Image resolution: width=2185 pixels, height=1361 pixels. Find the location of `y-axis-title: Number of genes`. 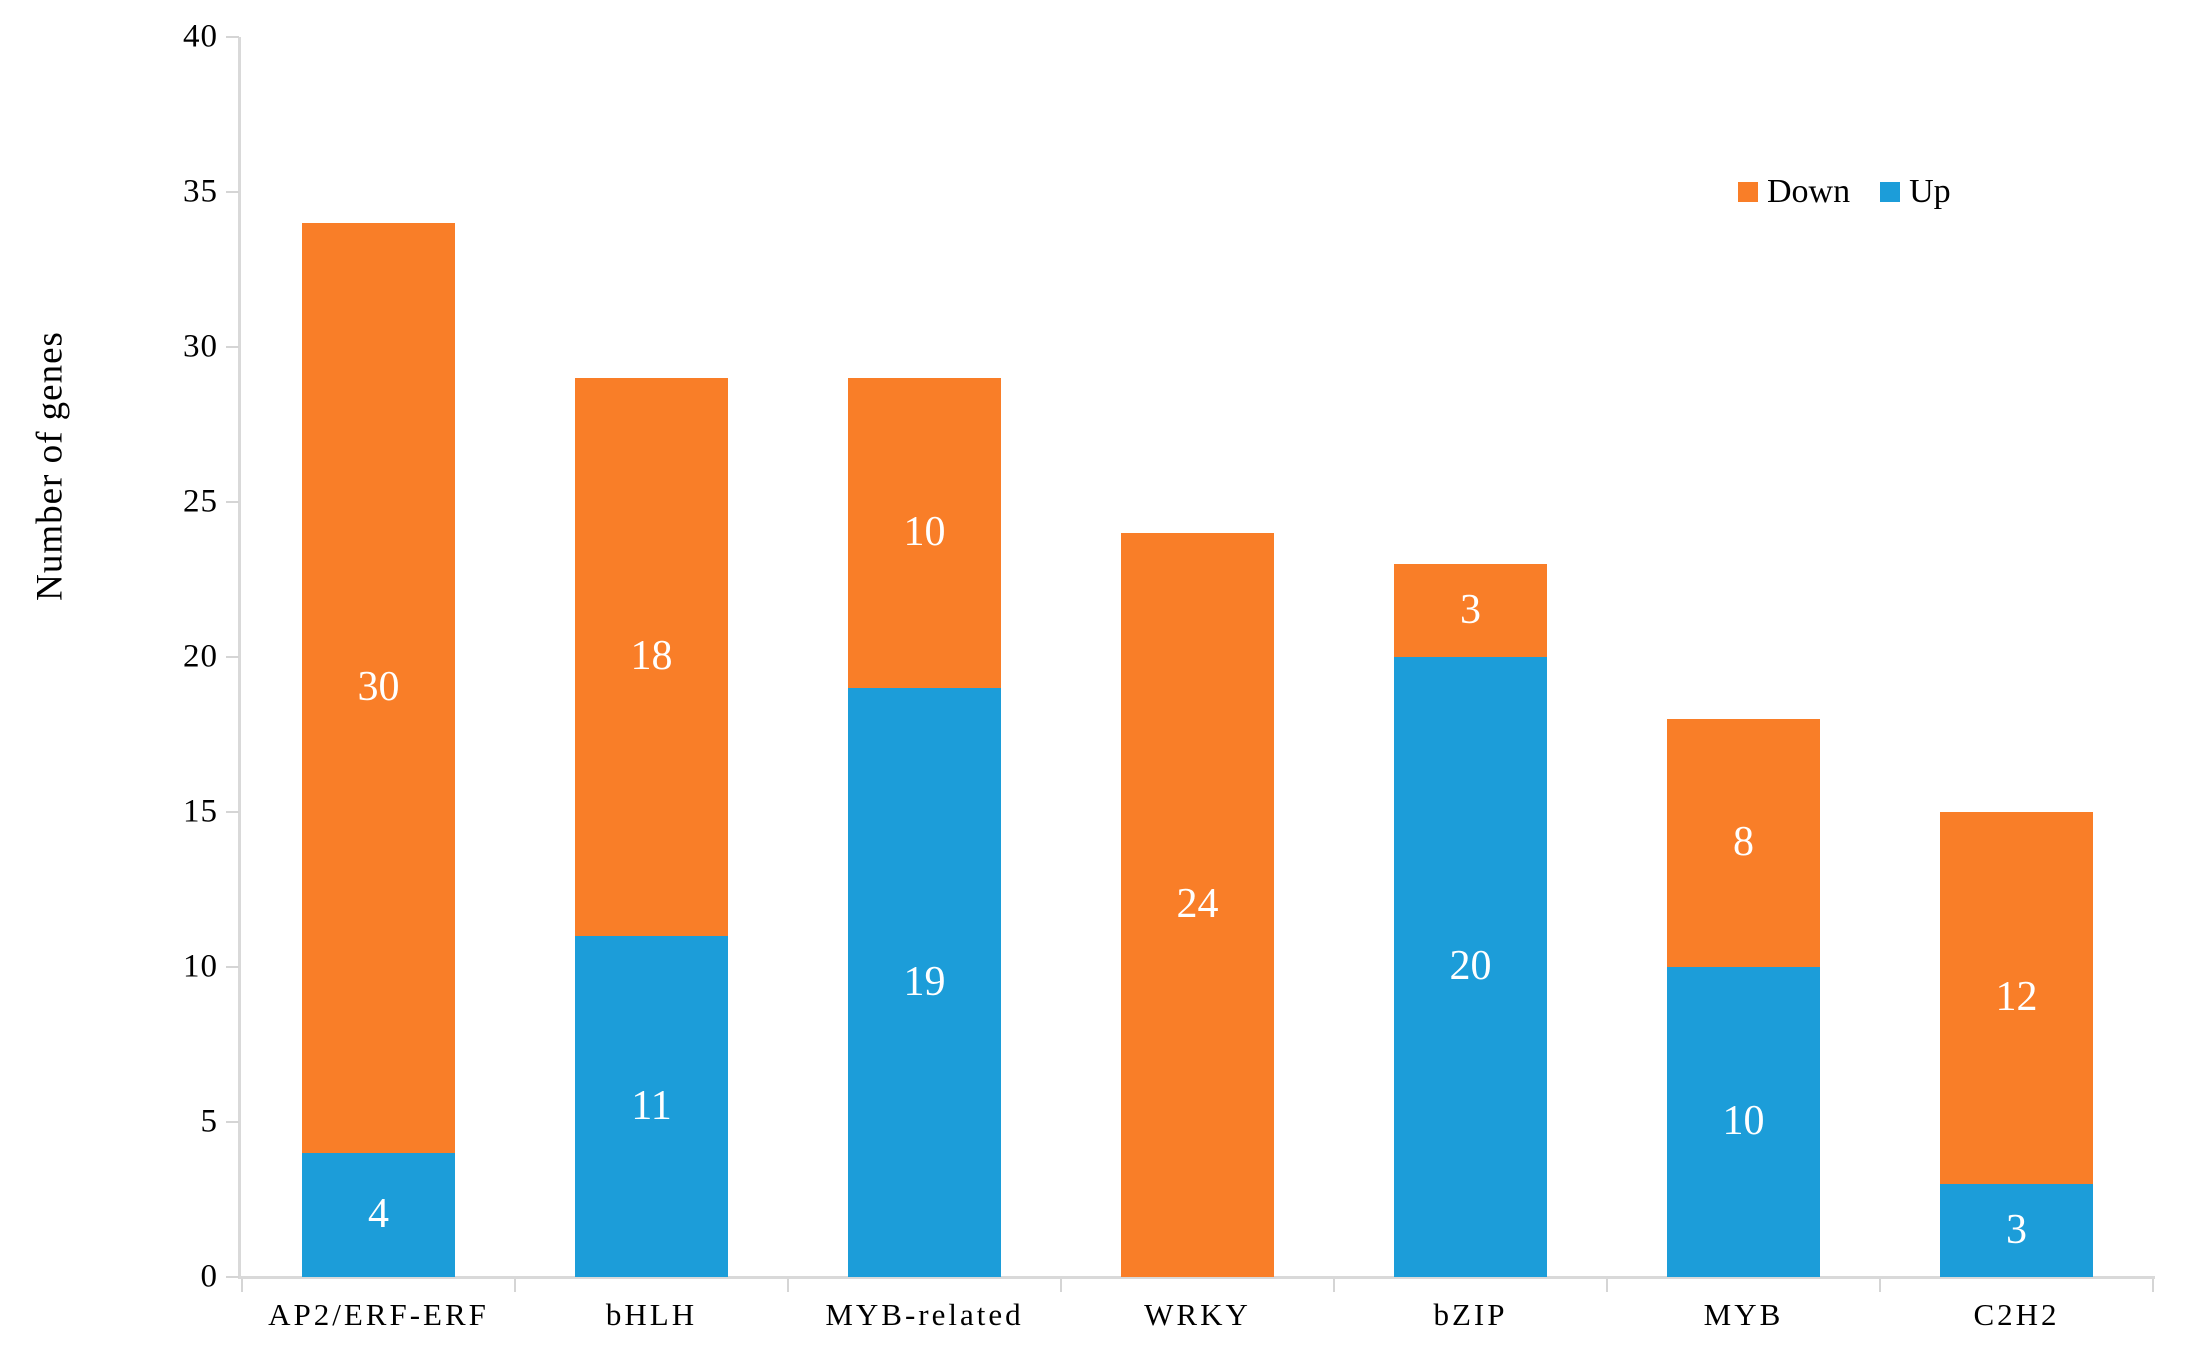

y-axis-title: Number of genes is located at coordinates (50, 466).